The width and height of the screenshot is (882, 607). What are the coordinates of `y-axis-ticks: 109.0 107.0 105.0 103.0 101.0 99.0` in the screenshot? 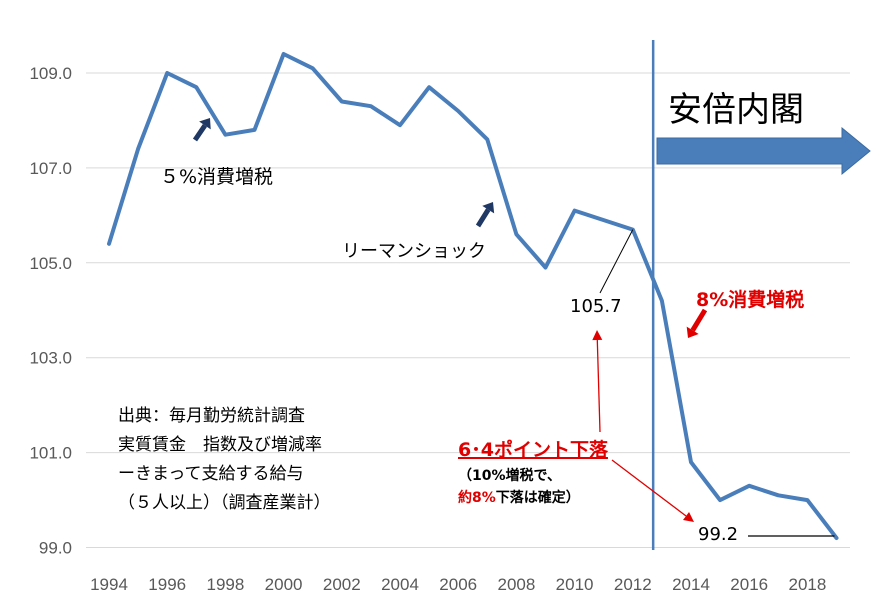 It's located at (50, 311).